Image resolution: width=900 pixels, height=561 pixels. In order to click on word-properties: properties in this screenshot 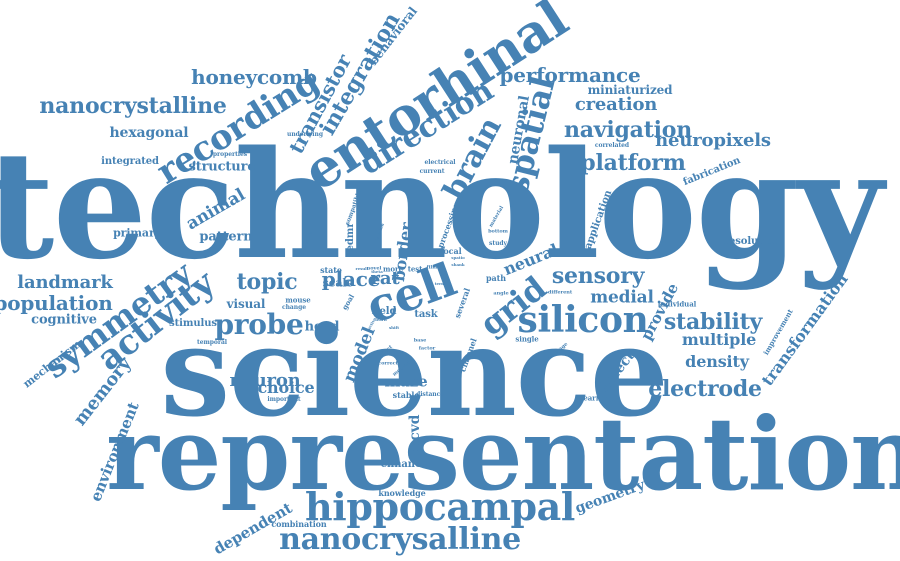, I will do `click(230, 154)`.